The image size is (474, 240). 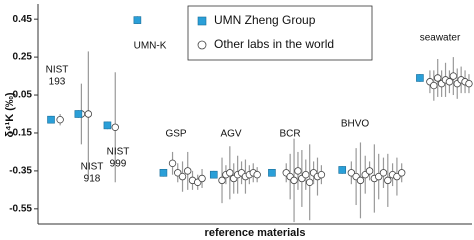 What do you see at coordinates (23, 19) in the screenshot?
I see `y-tick-label: 0.45` at bounding box center [23, 19].